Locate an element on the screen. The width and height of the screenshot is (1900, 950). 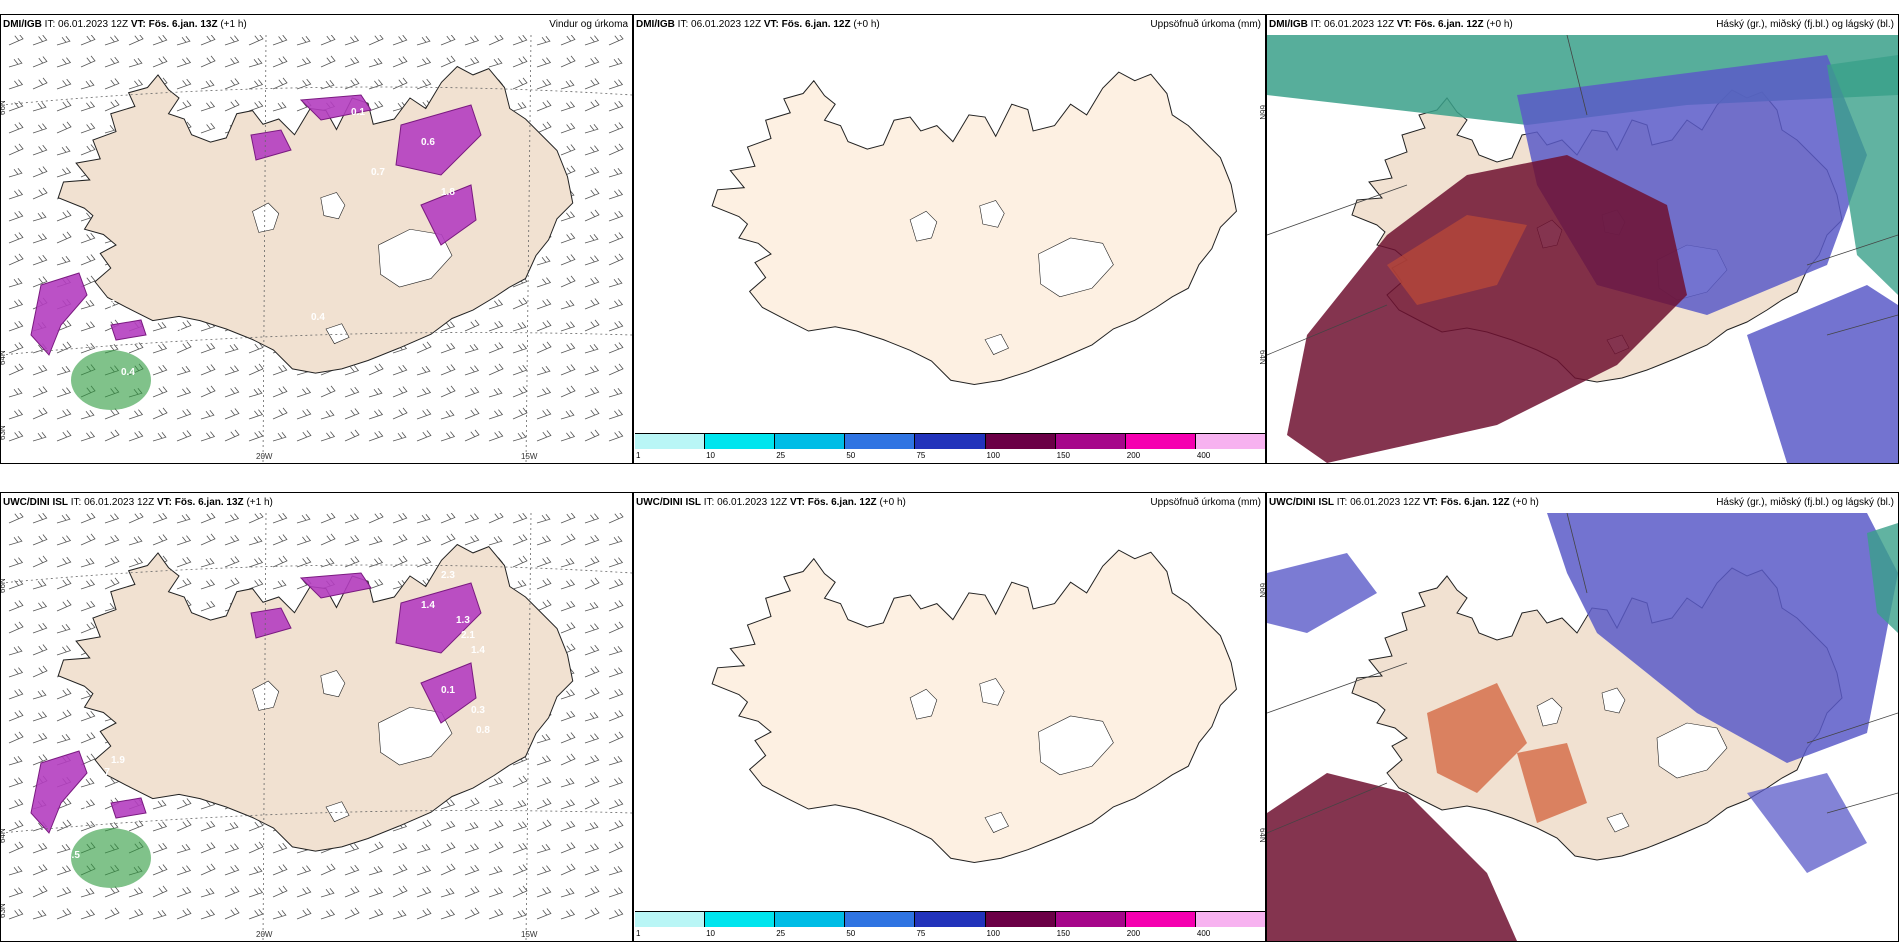
precip-value-label: 4.8 is located at coordinates (83, 344).